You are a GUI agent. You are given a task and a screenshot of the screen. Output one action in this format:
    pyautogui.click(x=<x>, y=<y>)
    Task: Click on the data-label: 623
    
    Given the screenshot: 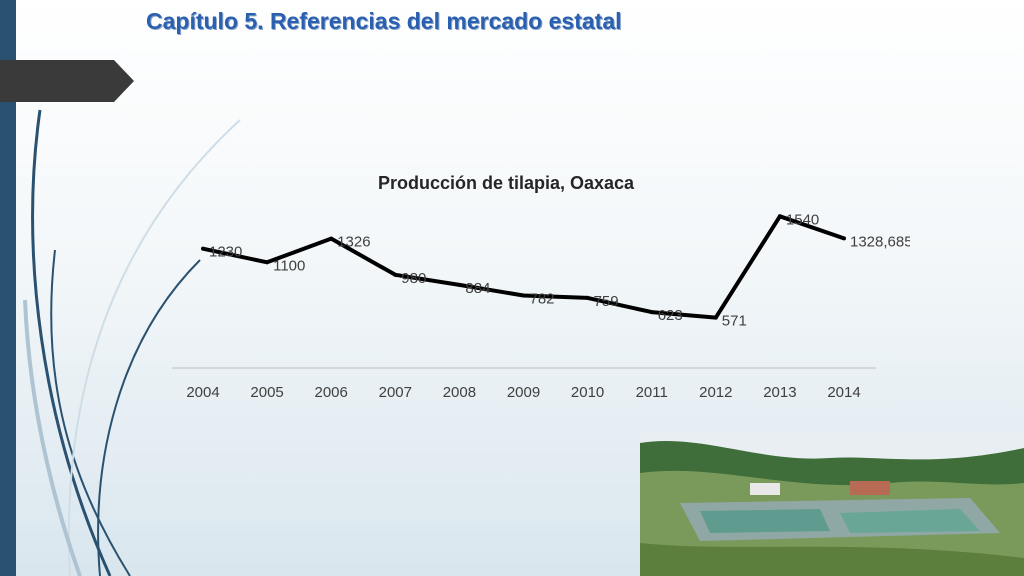 What is the action you would take?
    pyautogui.click(x=670, y=315)
    